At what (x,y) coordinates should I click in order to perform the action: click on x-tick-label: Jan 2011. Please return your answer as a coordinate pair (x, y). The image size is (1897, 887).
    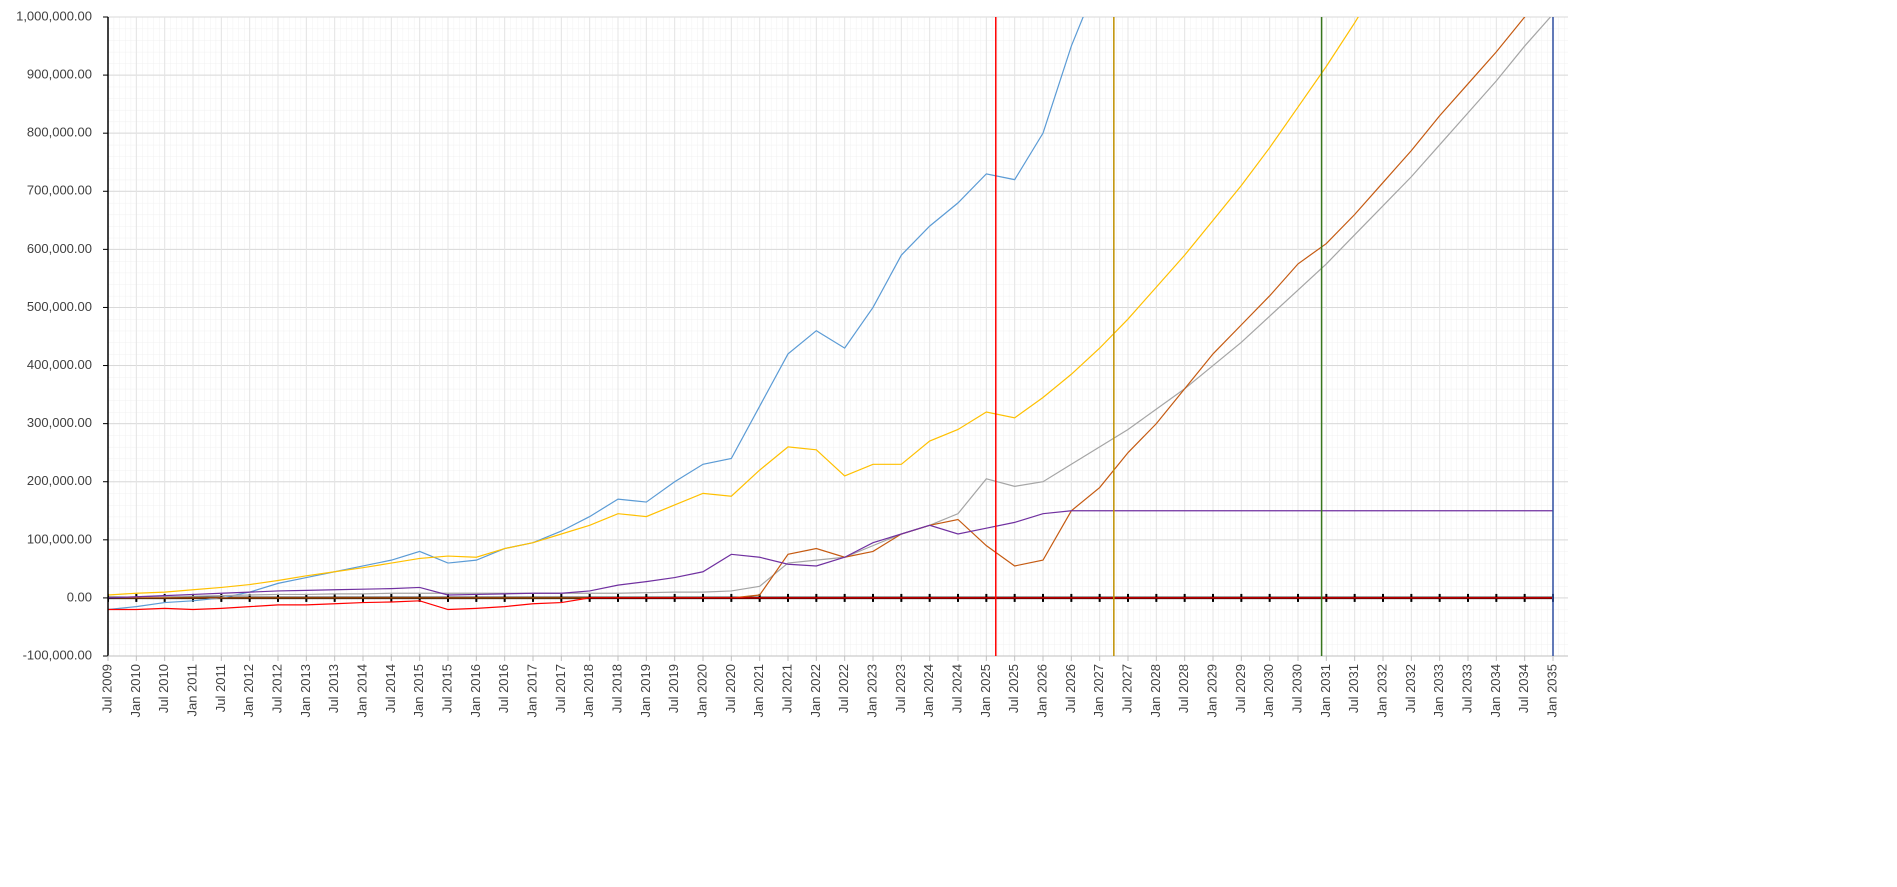
    Looking at the image, I should click on (191, 690).